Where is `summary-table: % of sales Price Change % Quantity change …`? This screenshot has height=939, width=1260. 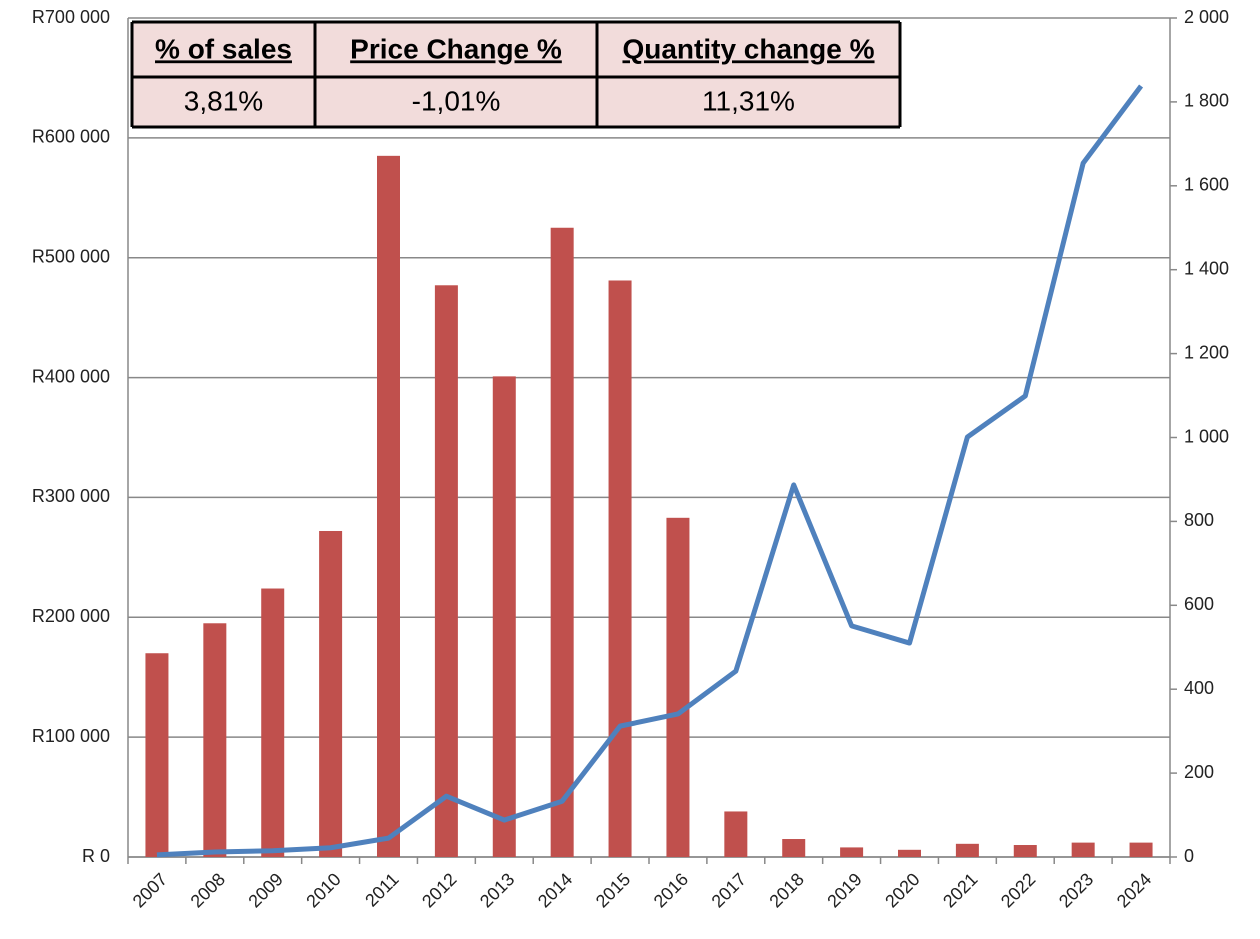
summary-table: % of sales Price Change % Quantity change … is located at coordinates (516, 74).